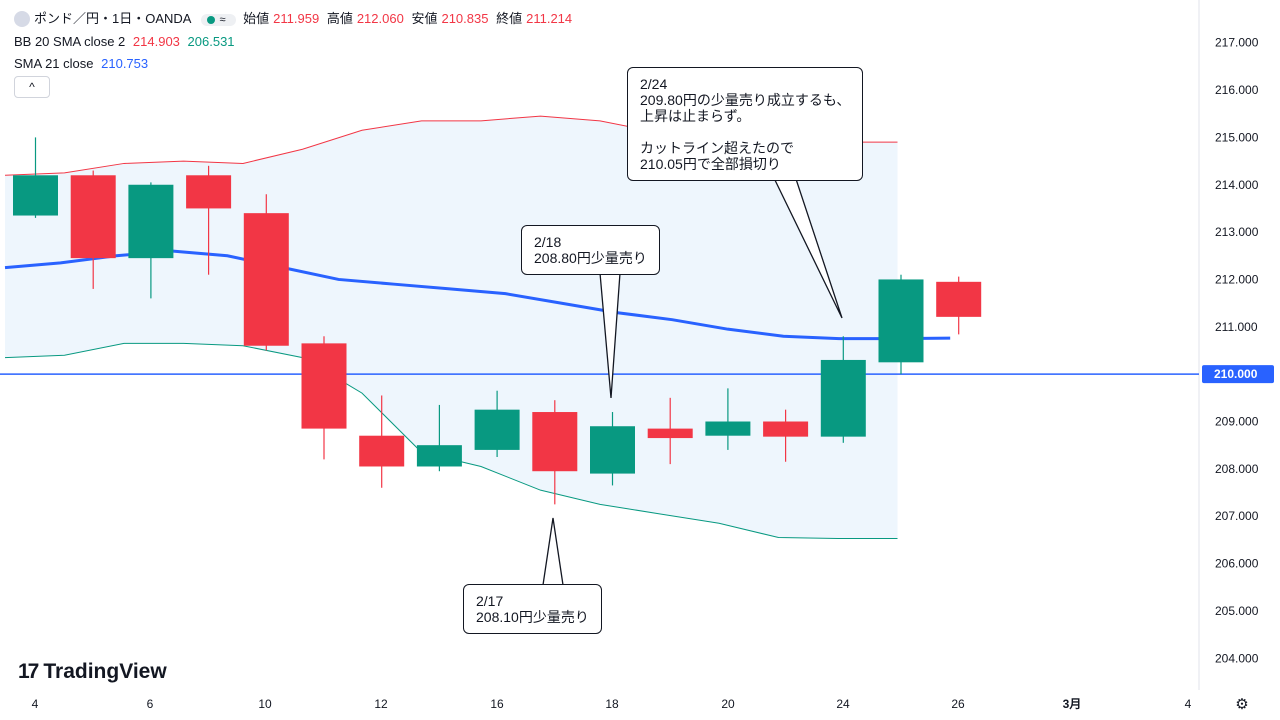  I want to click on bb-legend: BB 20 SMA close 2 214.903 206.531, so click(126, 41).